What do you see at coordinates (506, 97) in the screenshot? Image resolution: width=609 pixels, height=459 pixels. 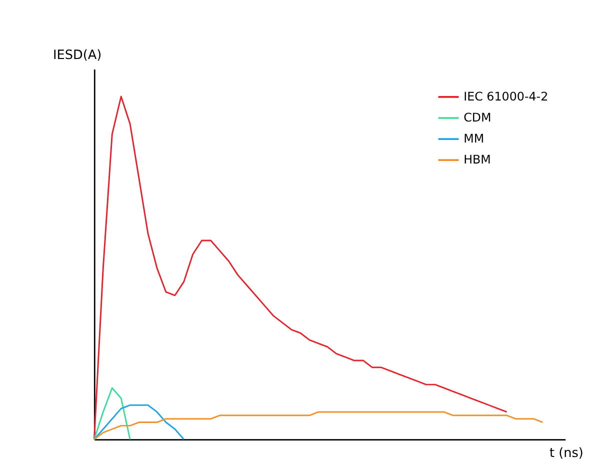 I see `legend-label: IEC 61000-4-2` at bounding box center [506, 97].